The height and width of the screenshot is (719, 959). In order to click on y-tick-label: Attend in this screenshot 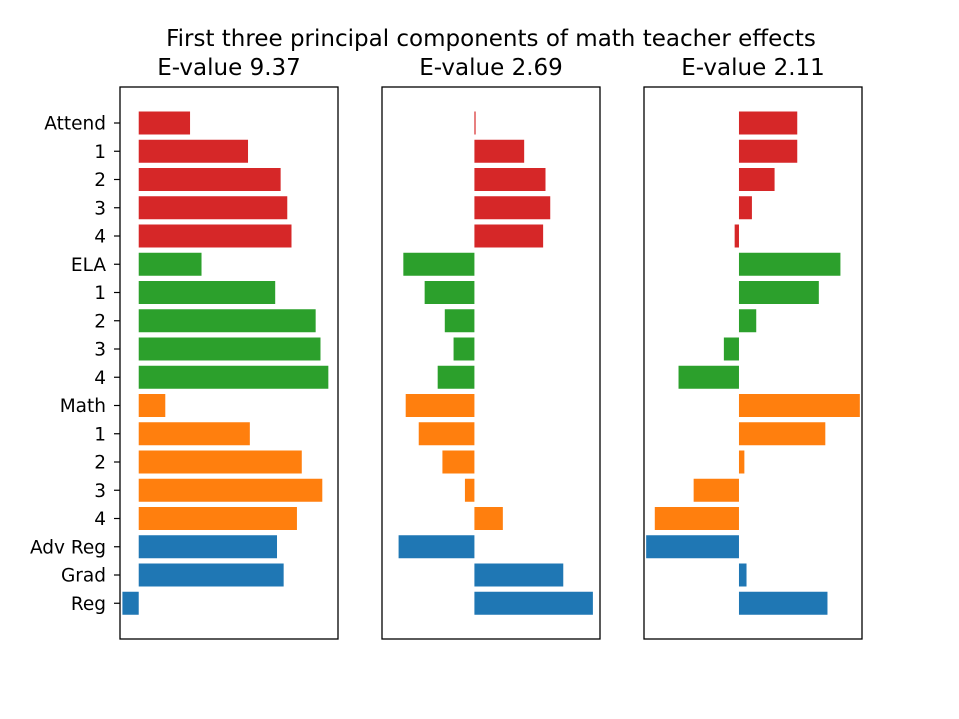, I will do `click(75, 124)`.